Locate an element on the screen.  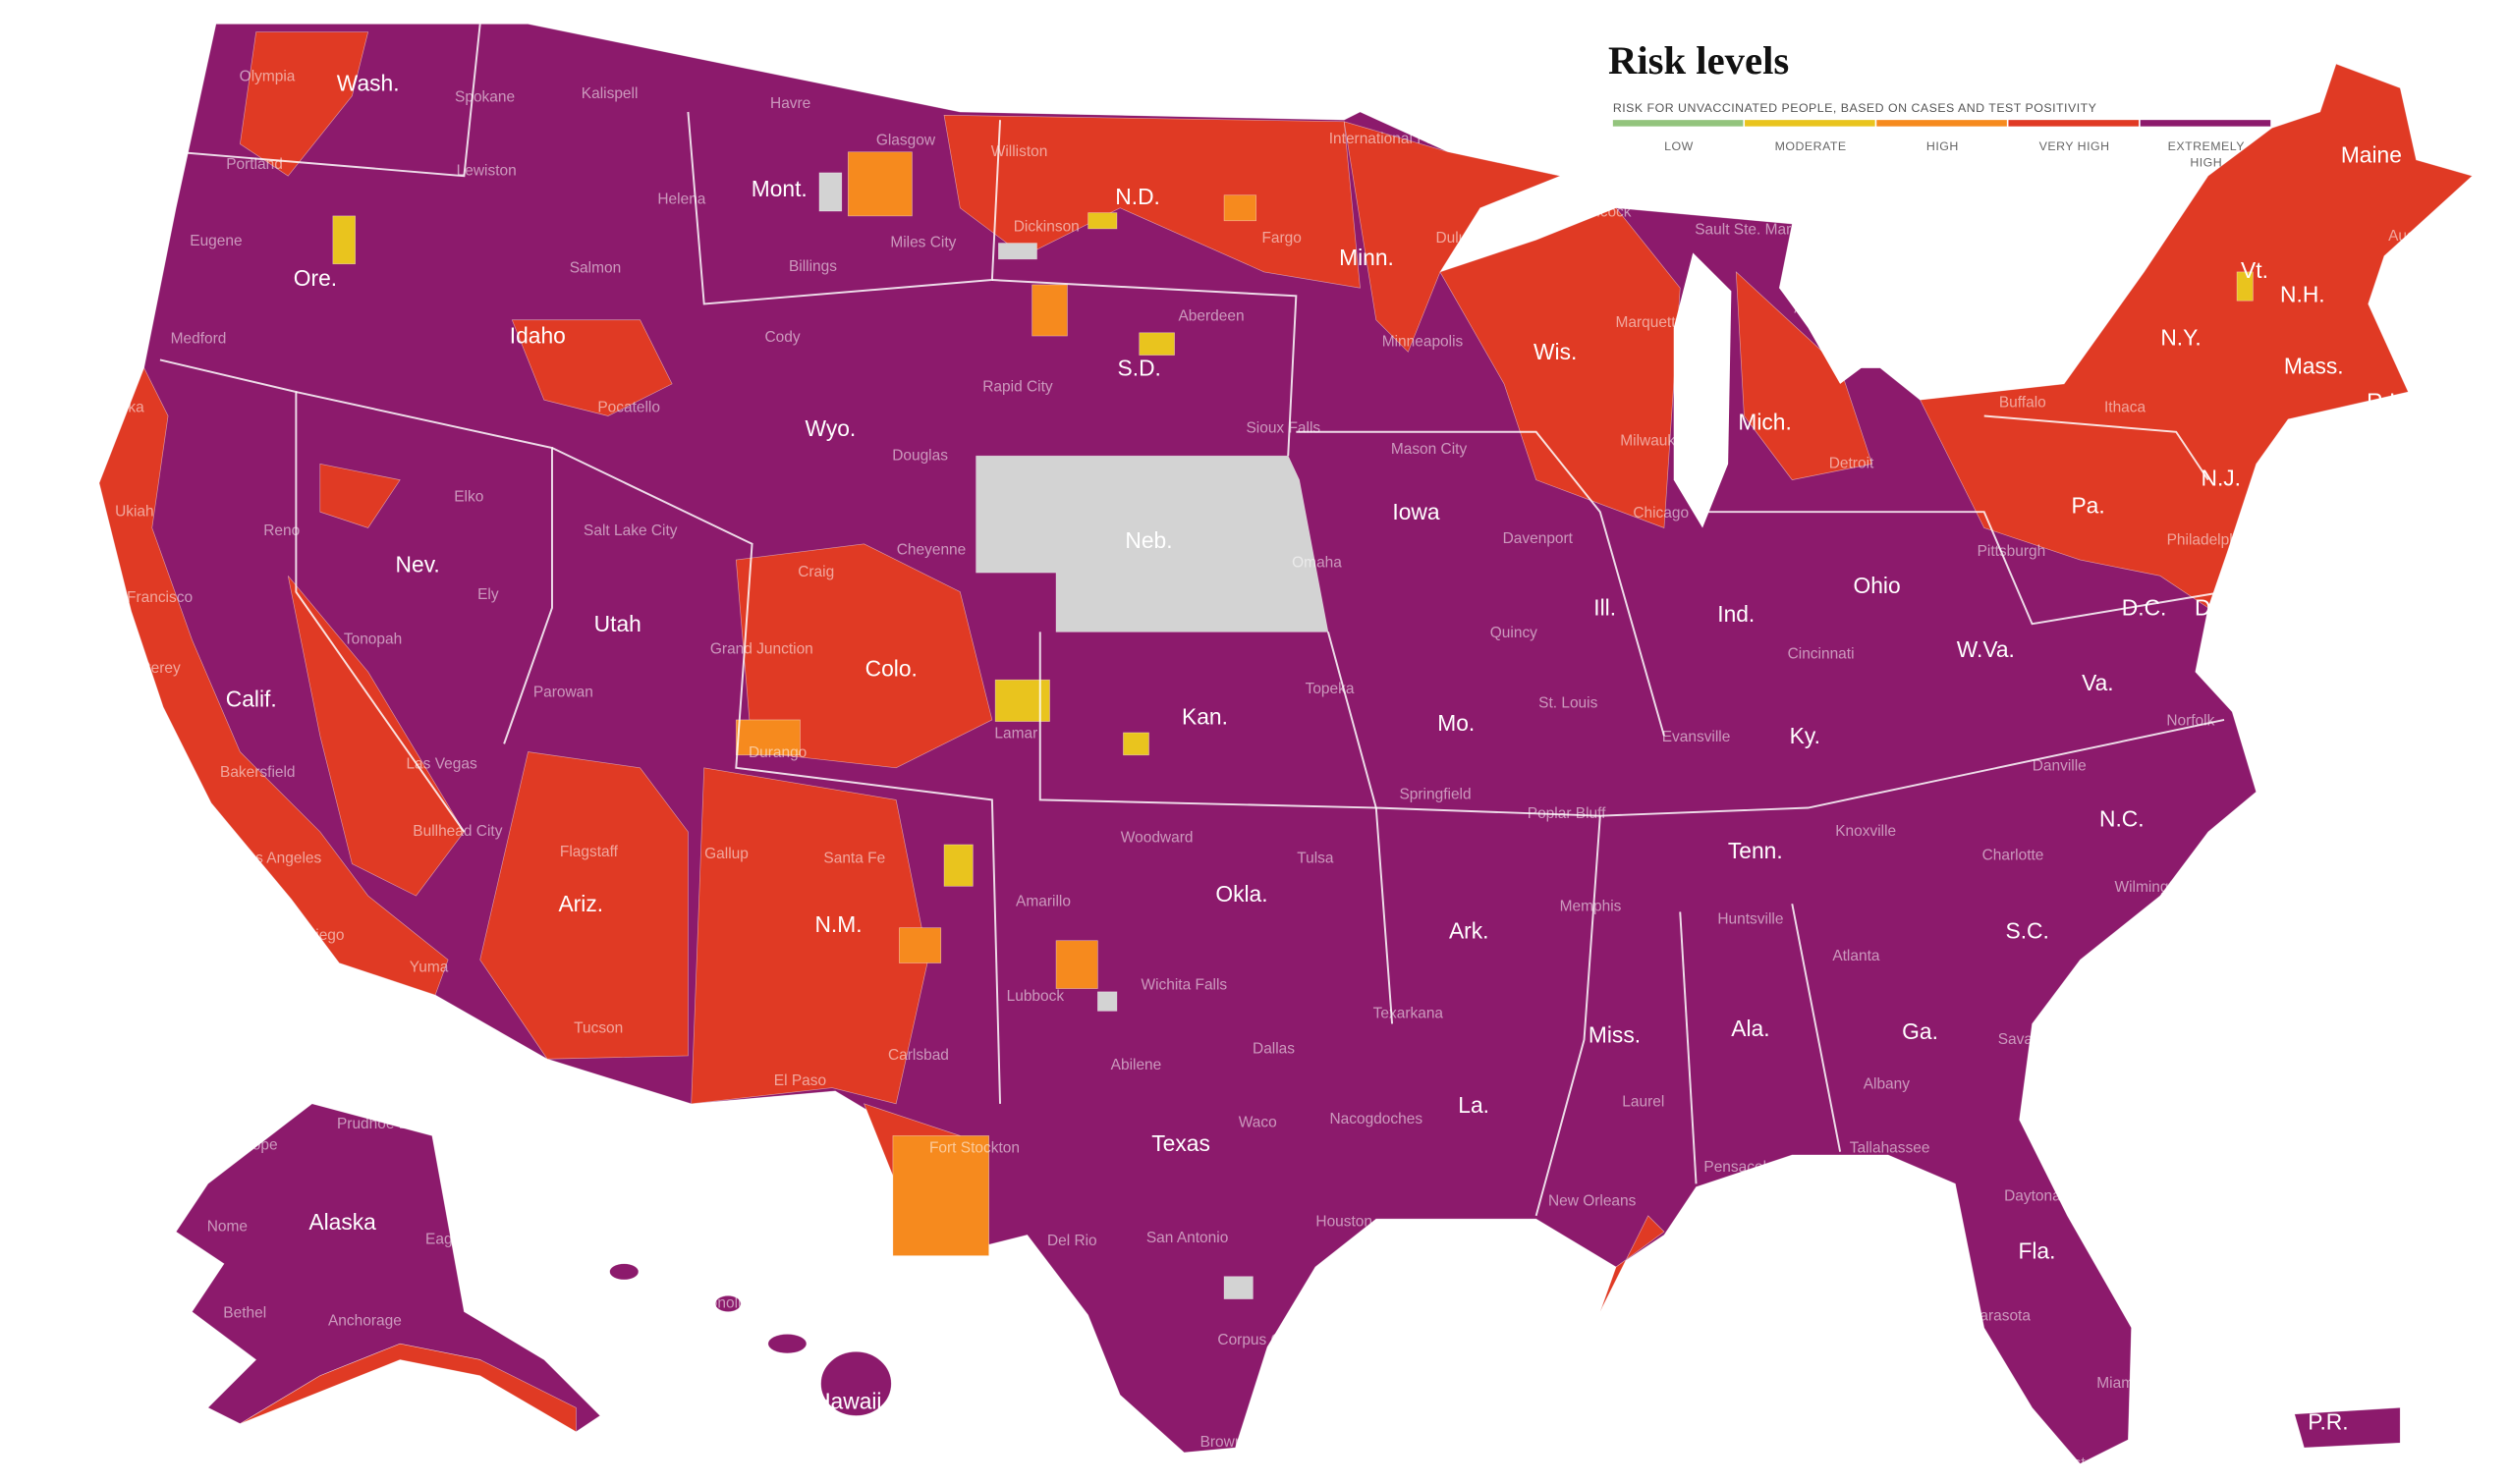
city-label: Nacogdoches is located at coordinates (1375, 1119).